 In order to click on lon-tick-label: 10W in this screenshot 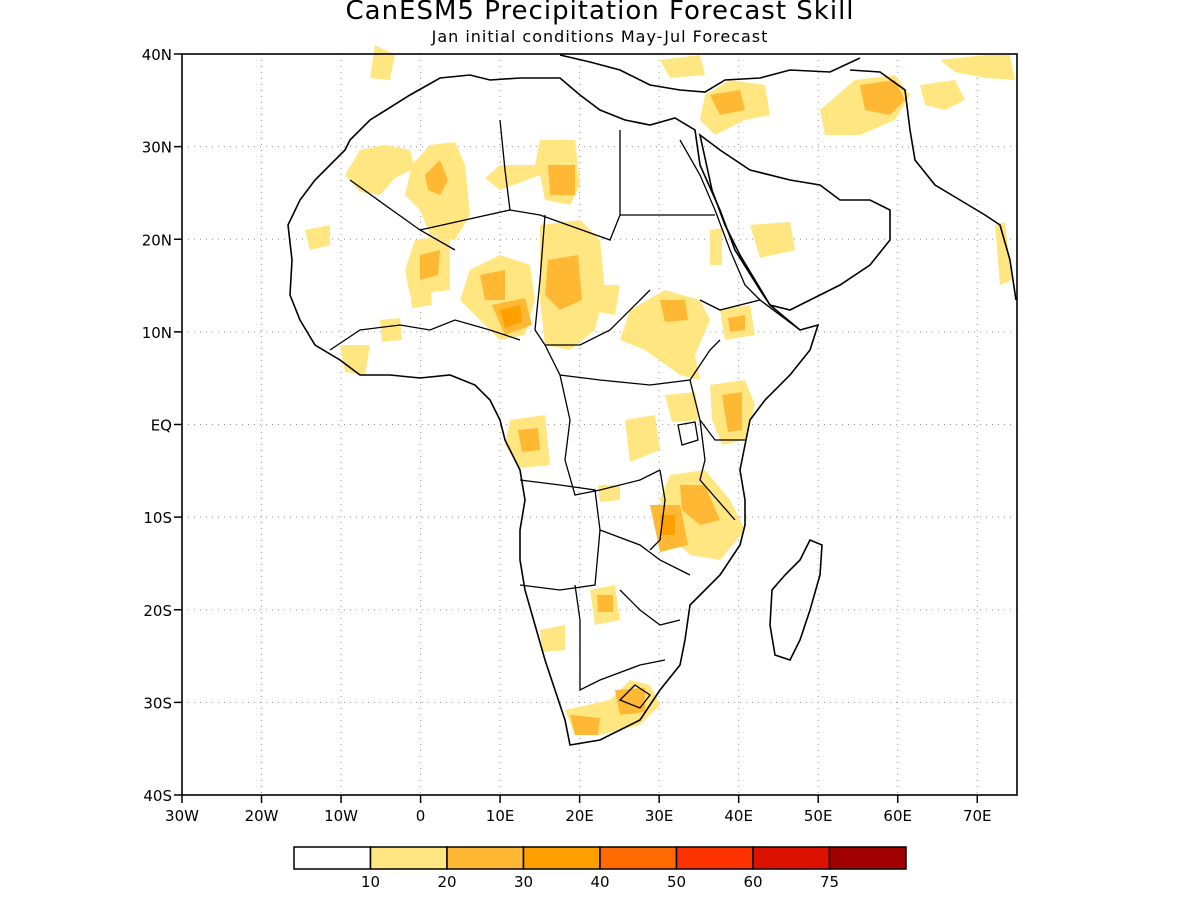, I will do `click(341, 816)`.